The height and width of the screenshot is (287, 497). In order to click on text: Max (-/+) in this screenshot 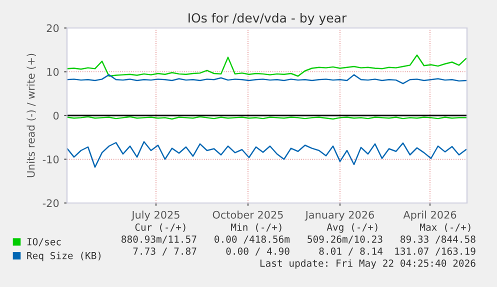, I will do `click(445, 227)`.